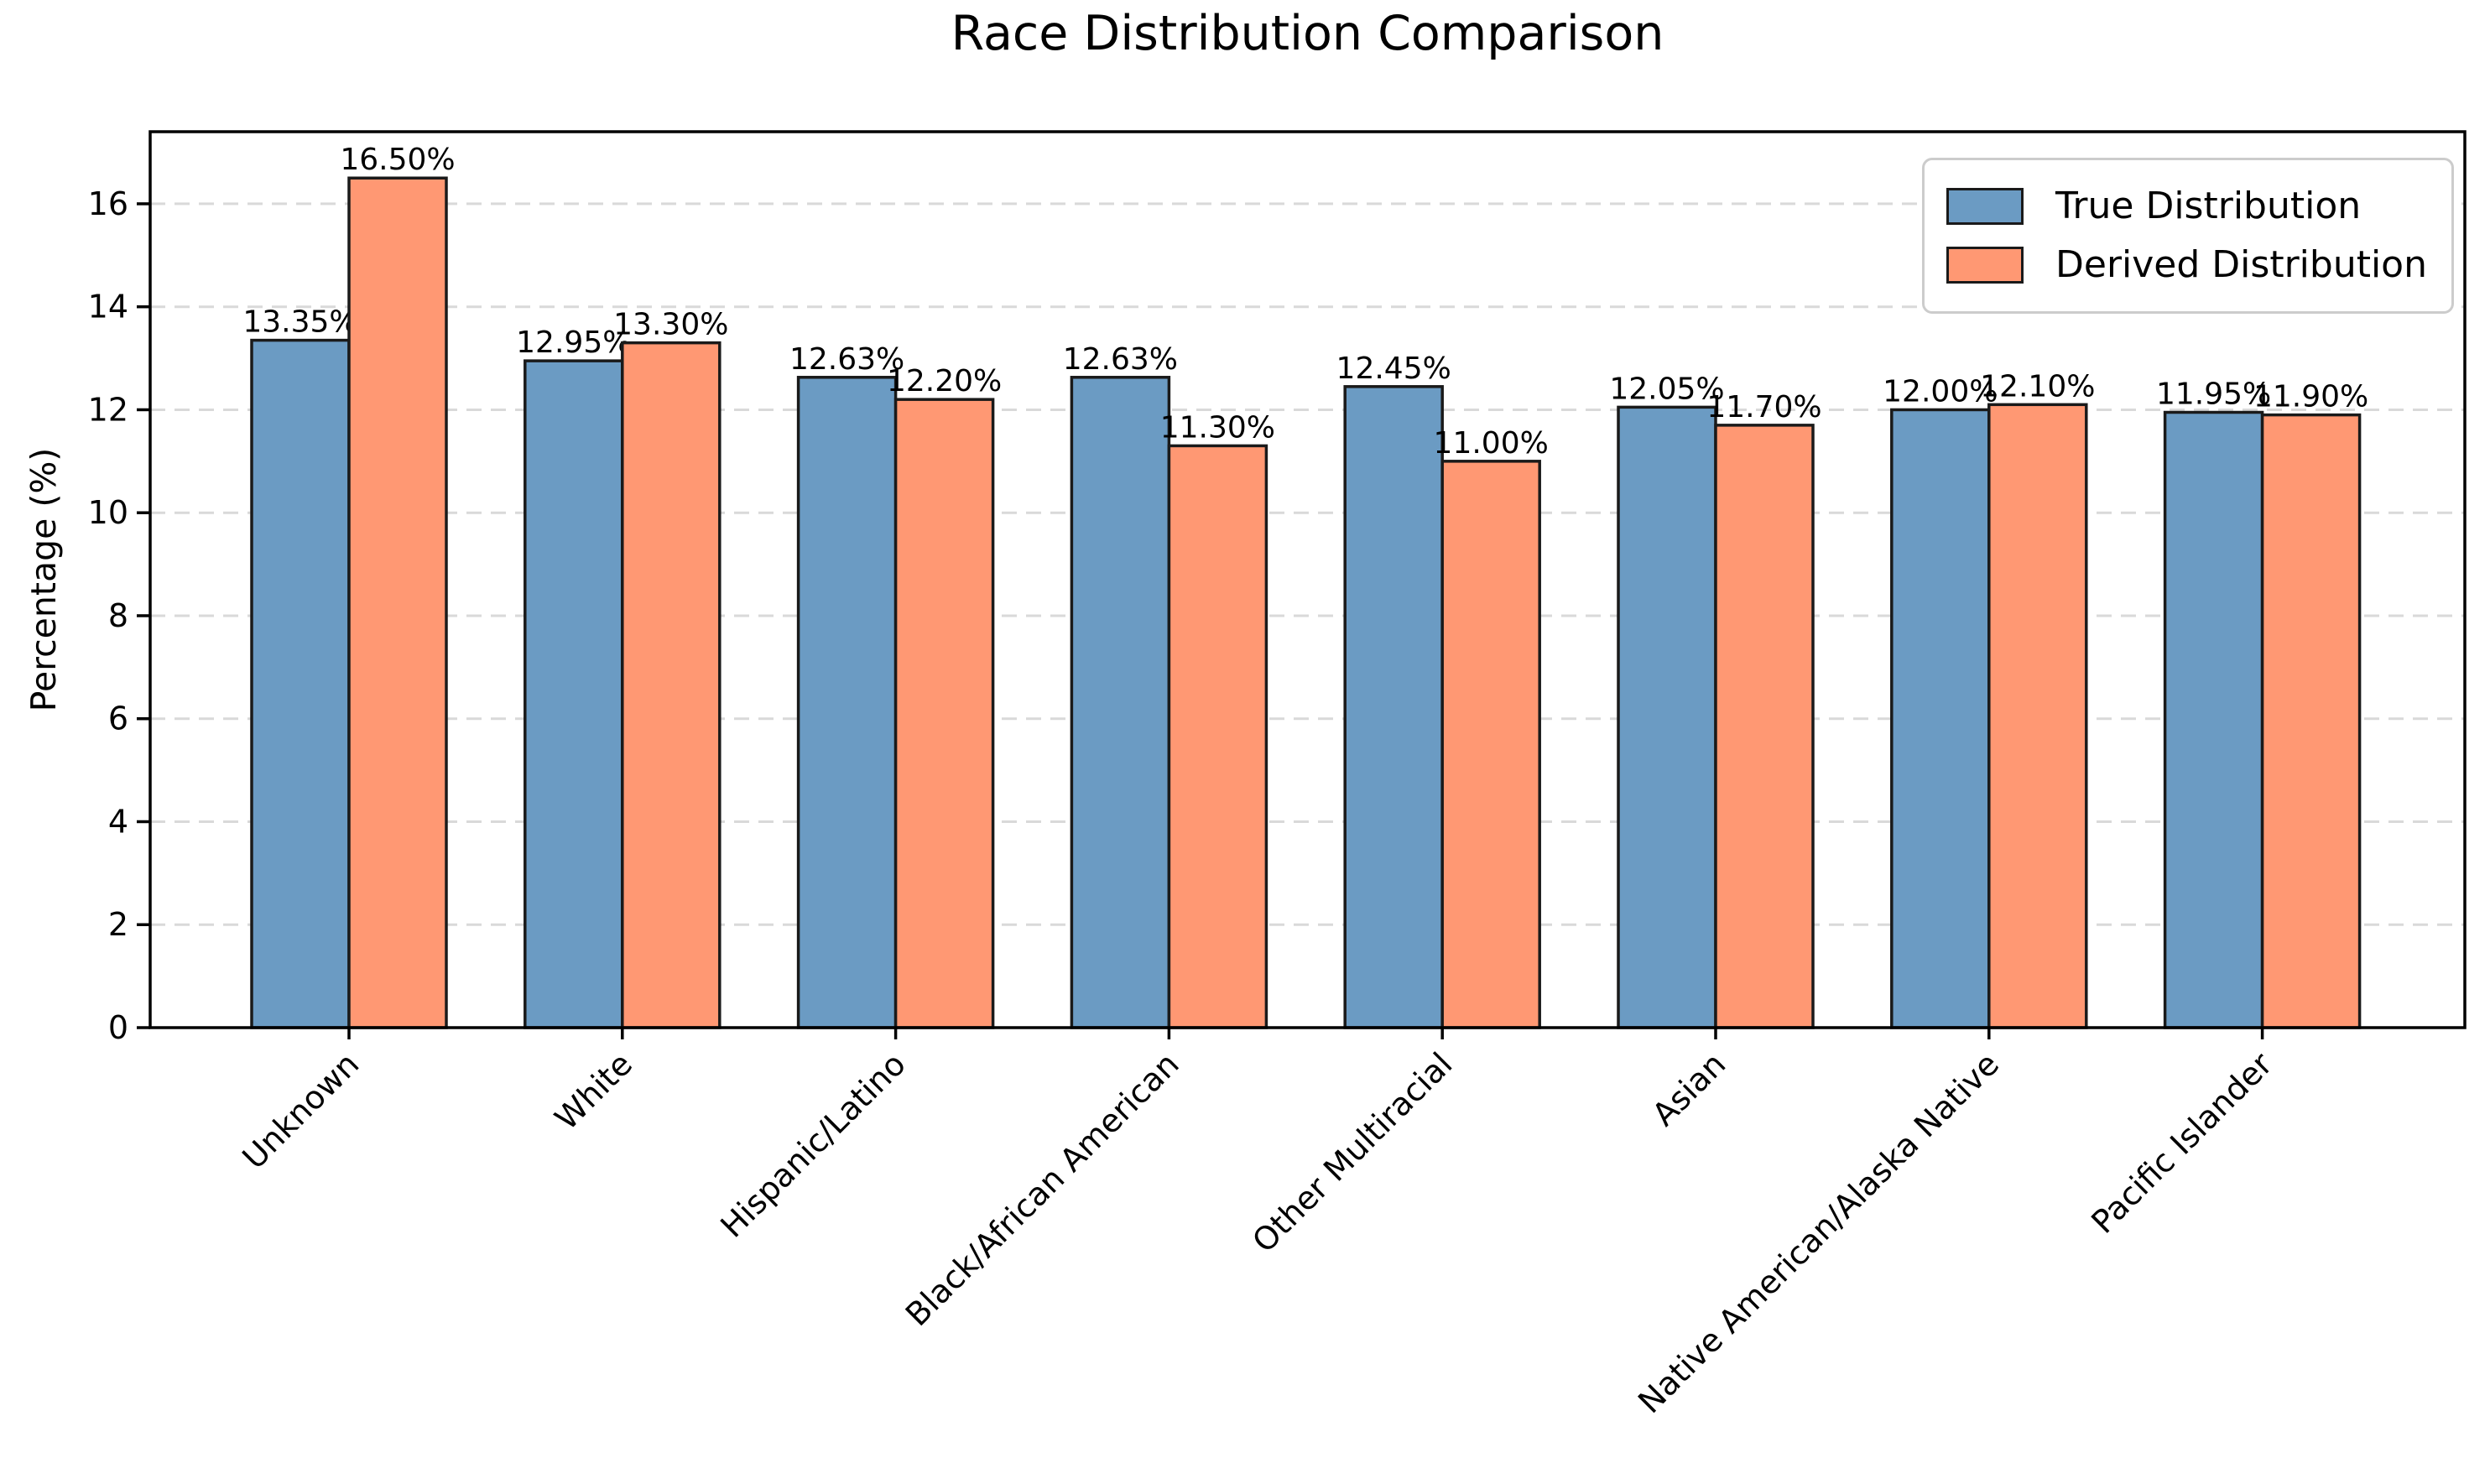 The height and width of the screenshot is (1484, 2490). What do you see at coordinates (43, 579) in the screenshot?
I see `y-axis-label: Percentage (%)` at bounding box center [43, 579].